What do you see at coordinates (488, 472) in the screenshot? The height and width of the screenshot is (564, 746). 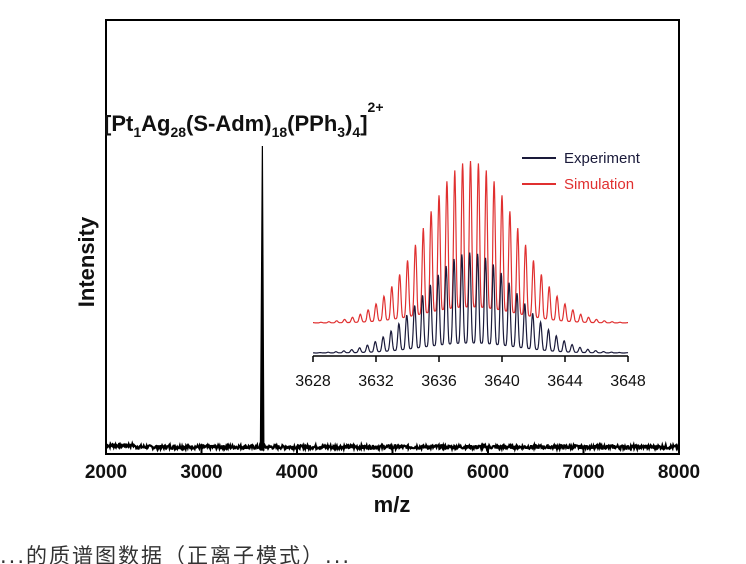 I see `x-tick-label: 6000` at bounding box center [488, 472].